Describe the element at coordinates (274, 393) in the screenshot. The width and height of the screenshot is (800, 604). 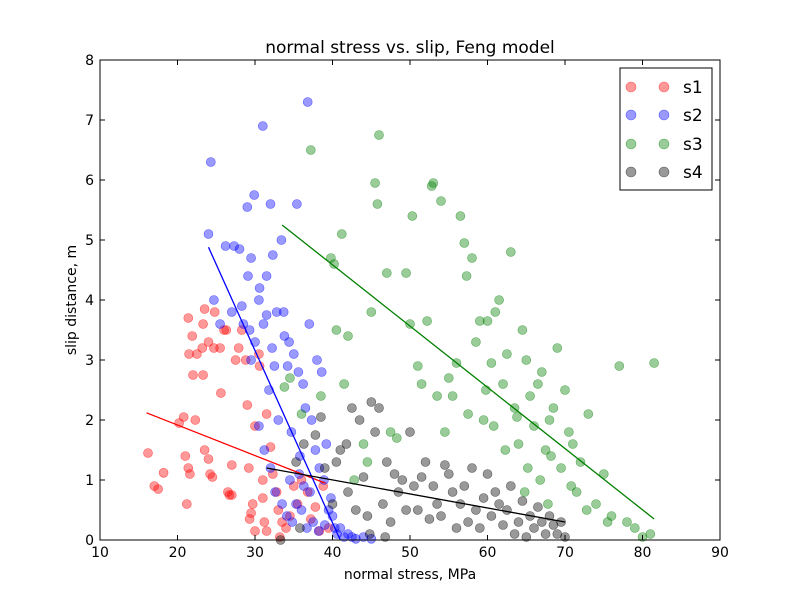
I see `fit-line-s2` at that location.